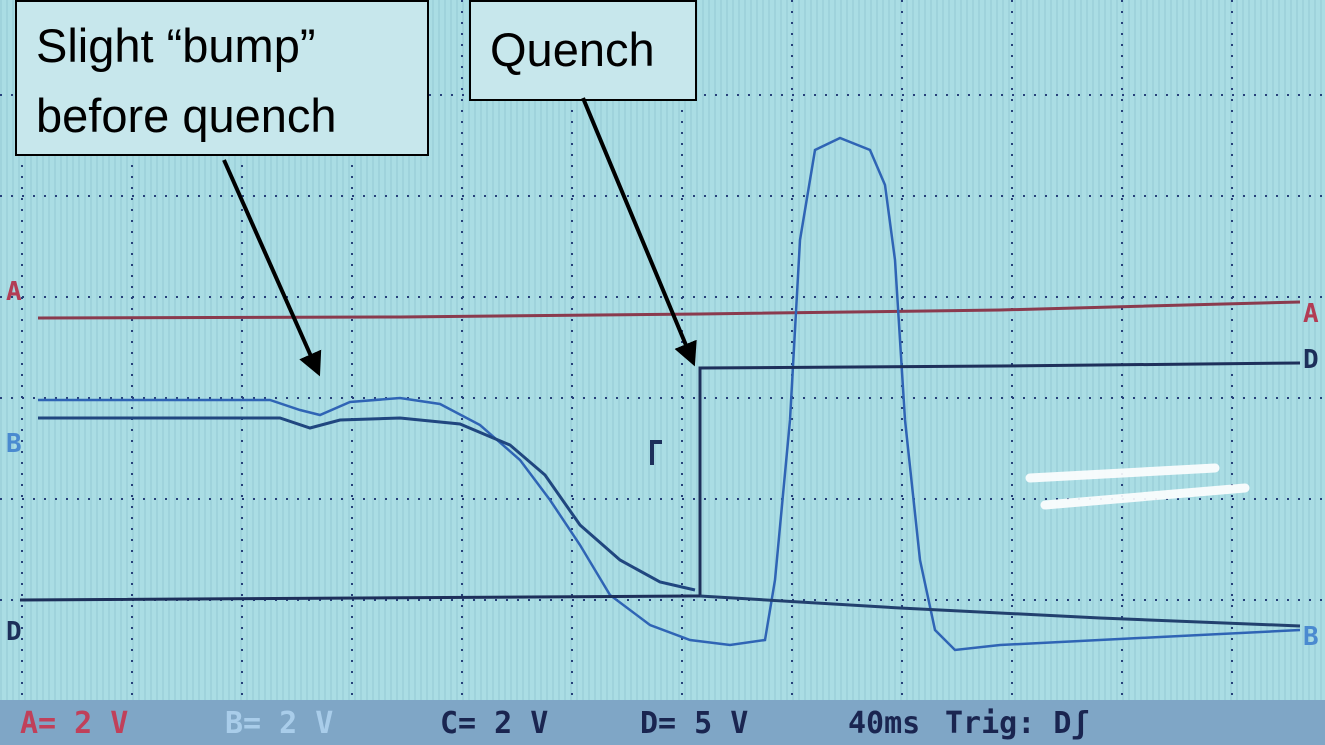  I want to click on callout-text: Quench, so click(572, 49).